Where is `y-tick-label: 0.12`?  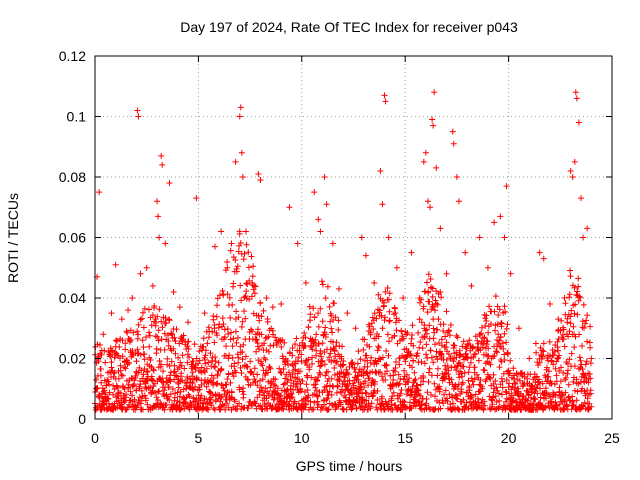 y-tick-label: 0.12 is located at coordinates (72, 56).